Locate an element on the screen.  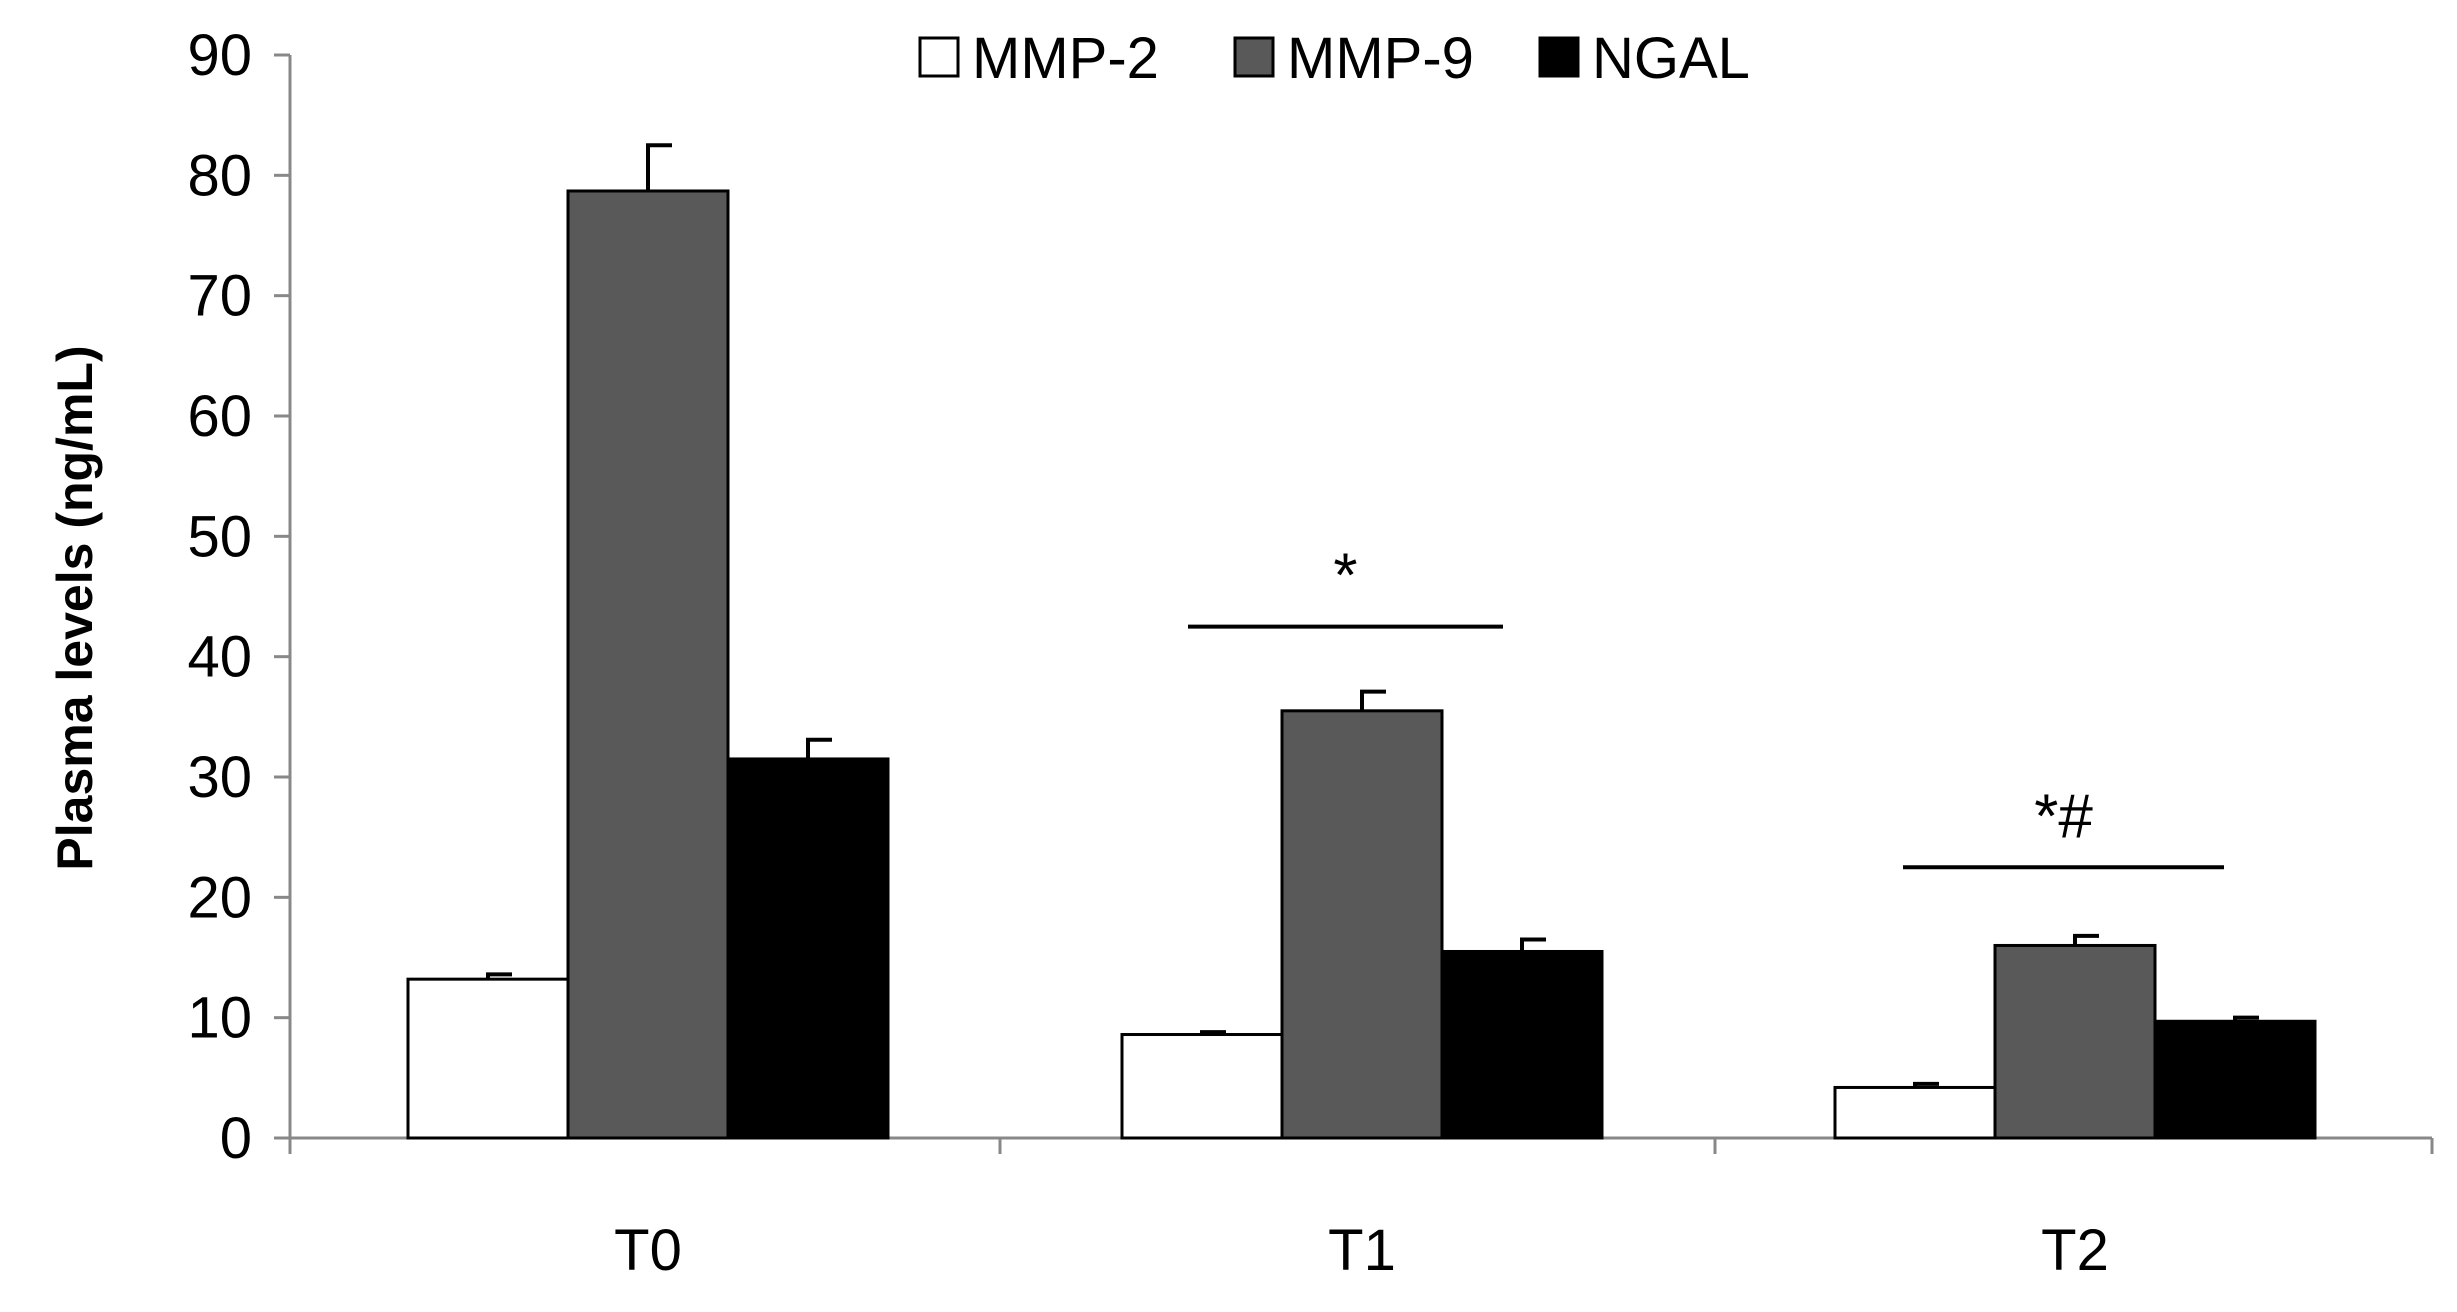
bar-mmp-9-t0 is located at coordinates (648, 664).